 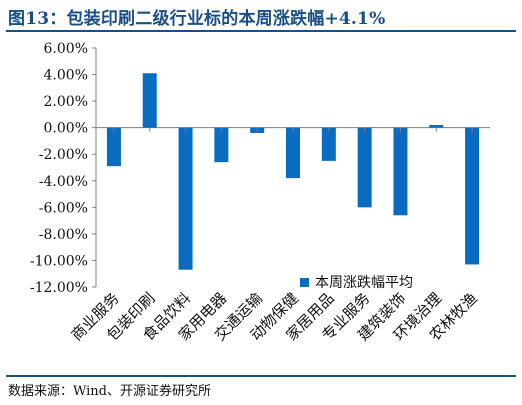 I want to click on y-tick-label: 2.00%, so click(x=66, y=102).